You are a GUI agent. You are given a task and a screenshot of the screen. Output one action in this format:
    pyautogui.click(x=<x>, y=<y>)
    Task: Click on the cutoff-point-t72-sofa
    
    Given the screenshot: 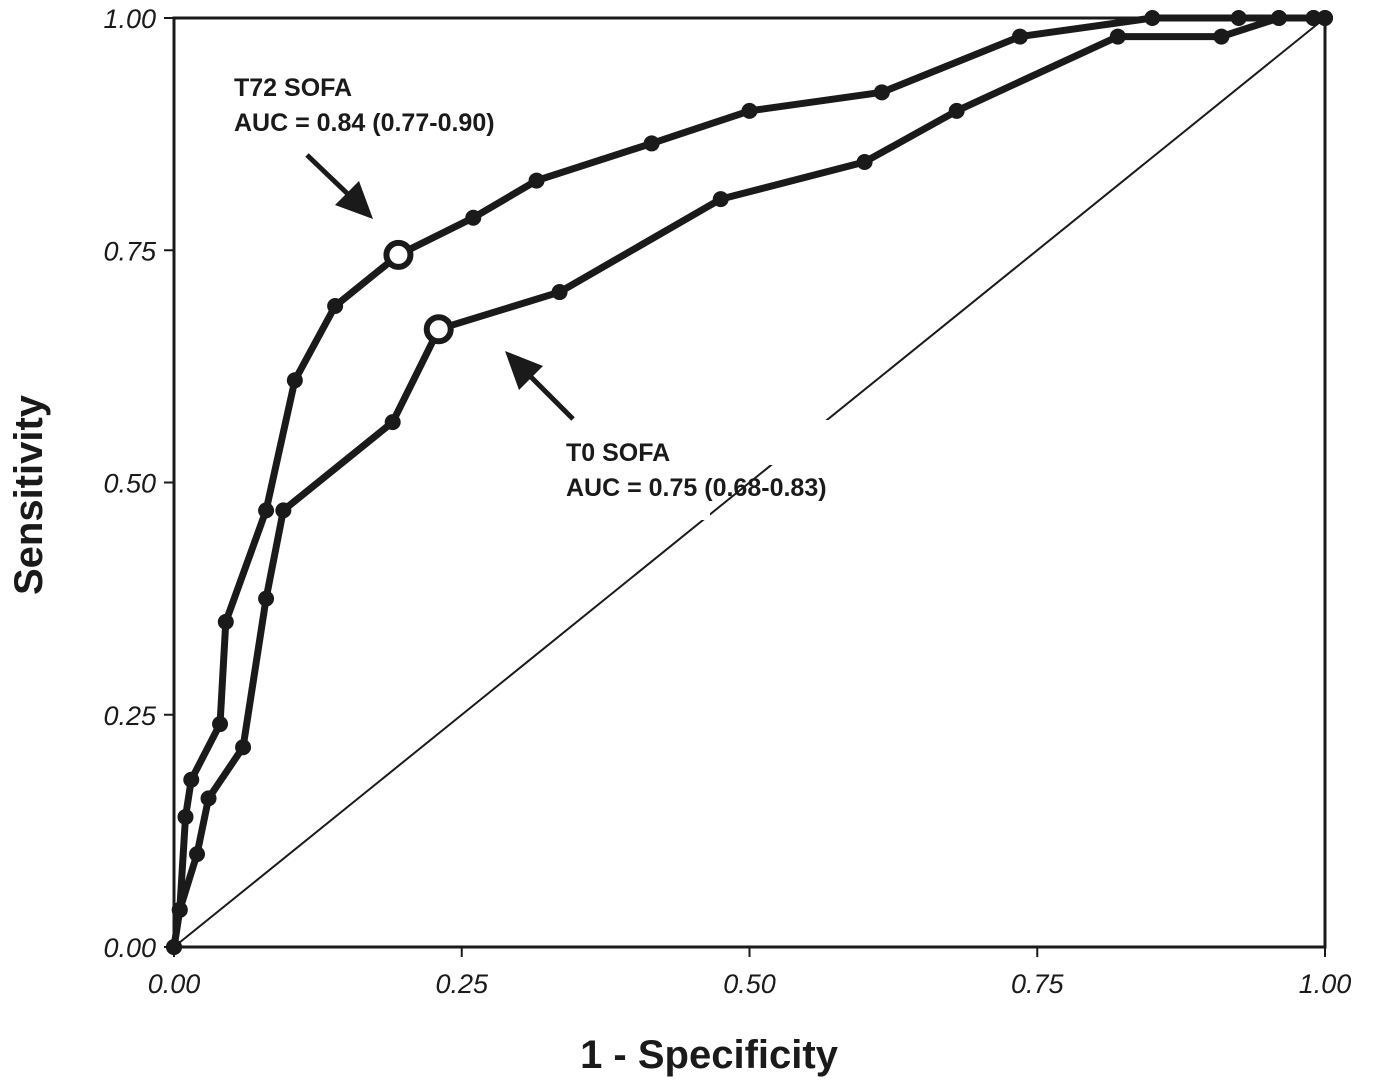 What is the action you would take?
    pyautogui.click(x=398, y=254)
    